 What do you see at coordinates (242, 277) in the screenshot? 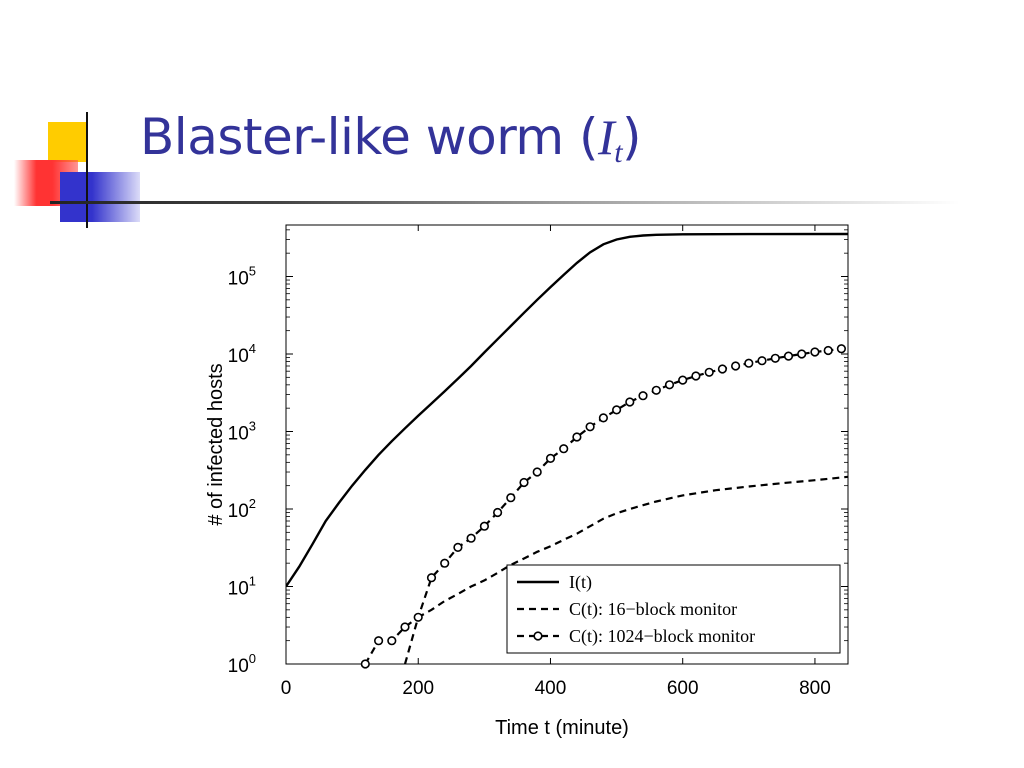
I see `y-tick-label: 10⁵` at bounding box center [242, 277].